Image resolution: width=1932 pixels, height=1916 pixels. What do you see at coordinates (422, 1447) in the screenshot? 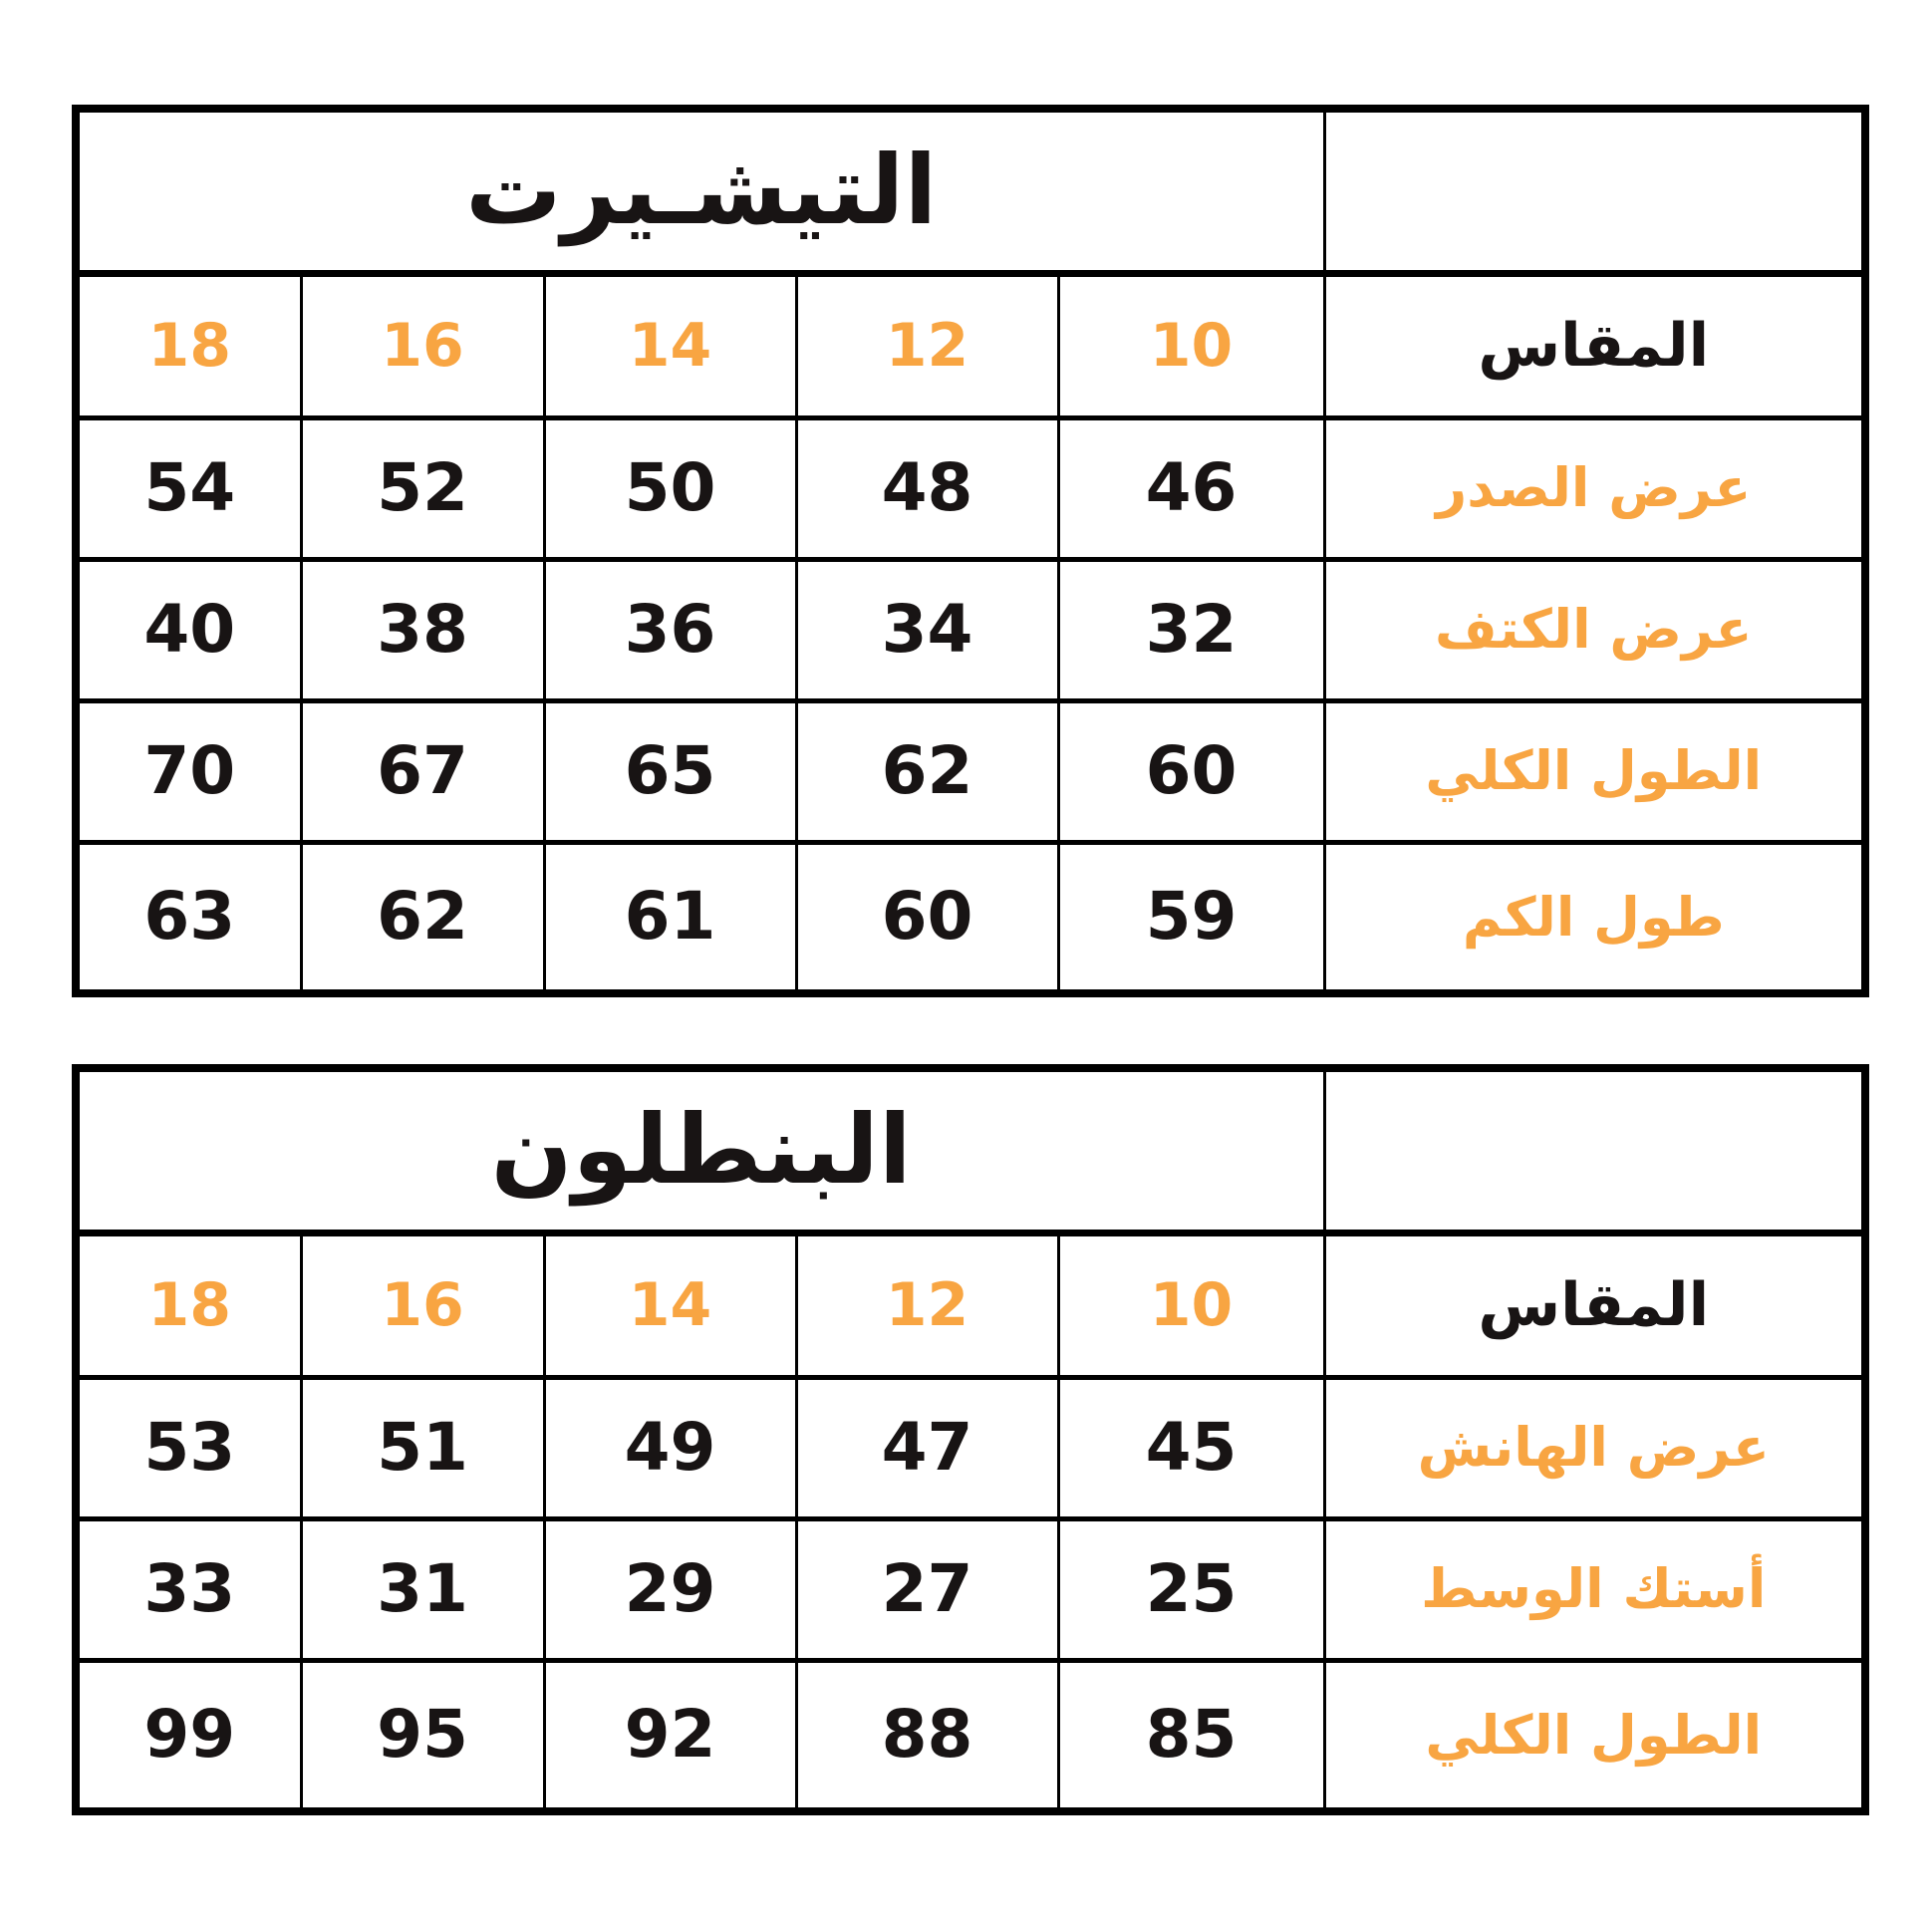
I see `value-cell: 51` at bounding box center [422, 1447].